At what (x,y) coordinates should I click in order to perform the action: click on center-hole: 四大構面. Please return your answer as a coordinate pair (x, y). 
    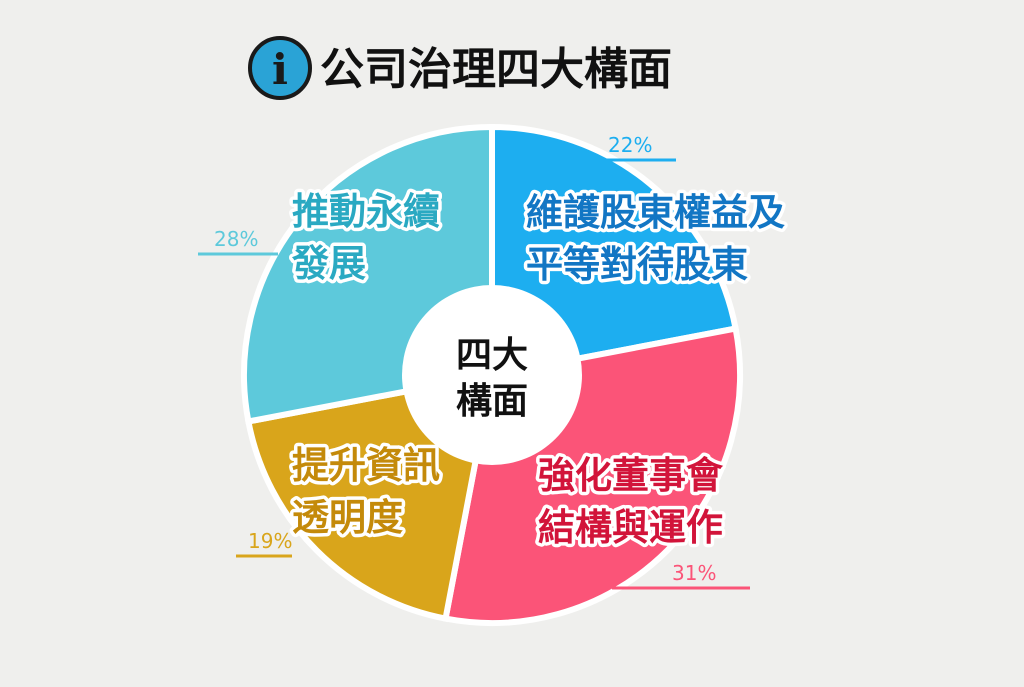
    Looking at the image, I should click on (492, 375).